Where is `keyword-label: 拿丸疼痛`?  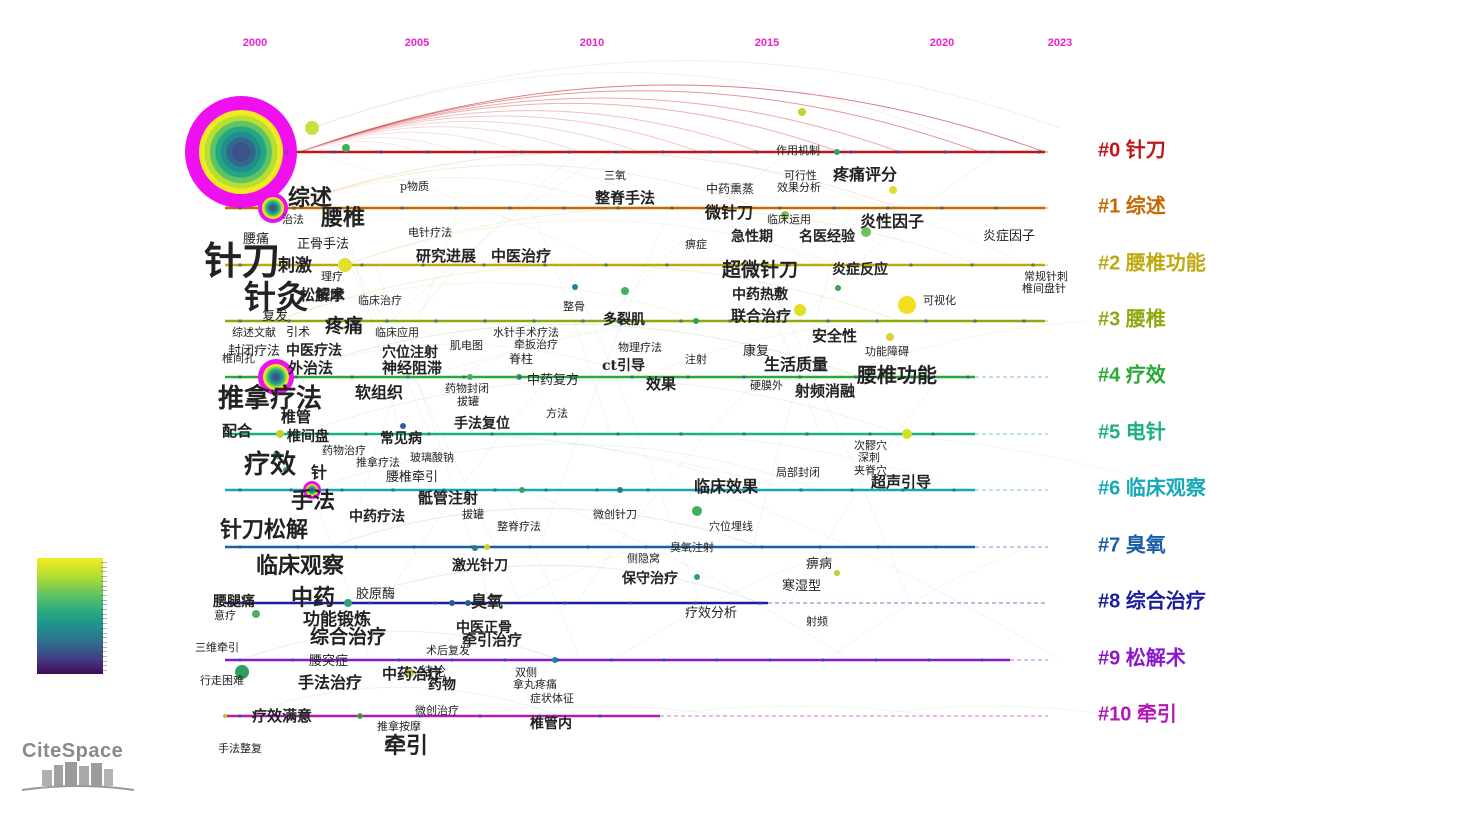 keyword-label: 拿丸疼痛 is located at coordinates (535, 684).